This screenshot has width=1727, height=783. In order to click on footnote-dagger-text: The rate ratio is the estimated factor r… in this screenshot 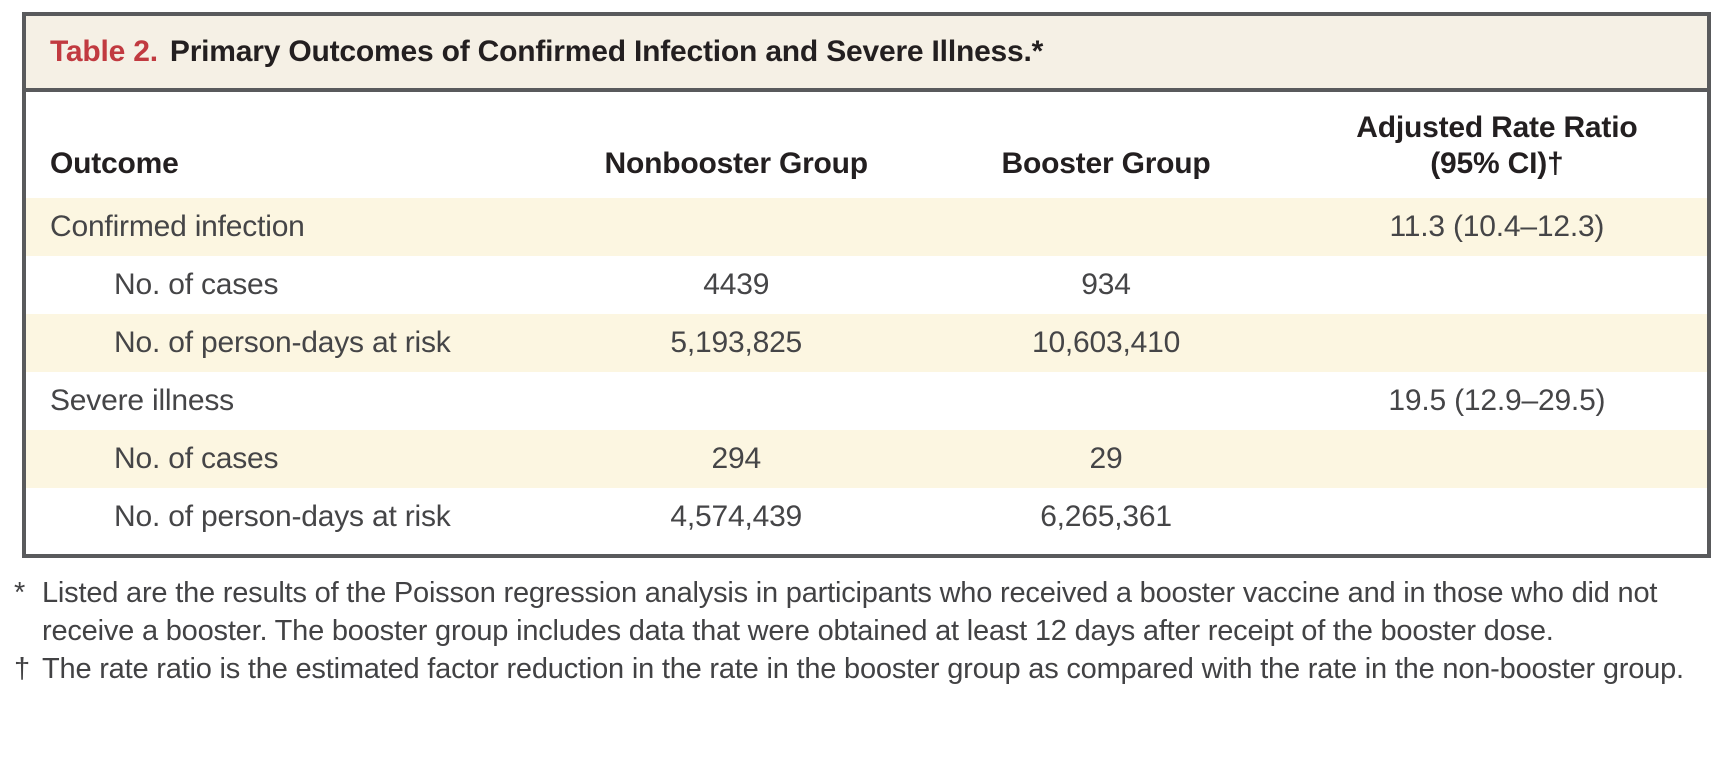, I will do `click(863, 669)`.